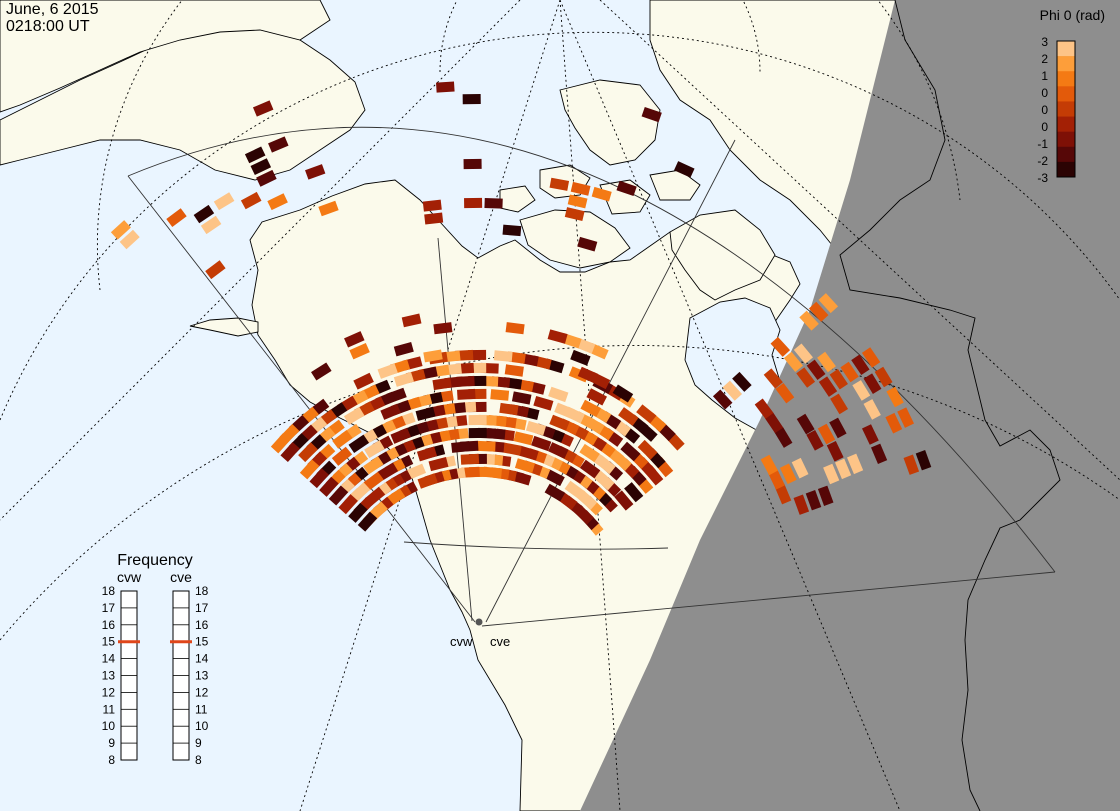  Describe the element at coordinates (198, 743) in the screenshot. I see `frequency-scale-label: 9` at that location.